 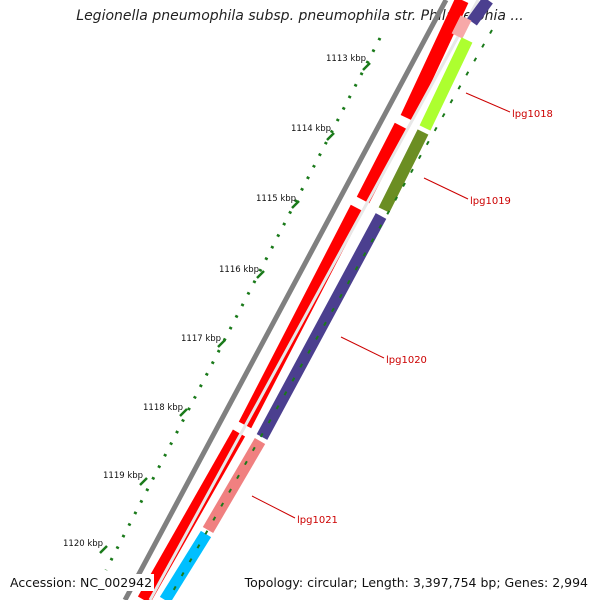 What do you see at coordinates (317, 520) in the screenshot?
I see `gene-label-lpg1021: lpg1021` at bounding box center [317, 520].